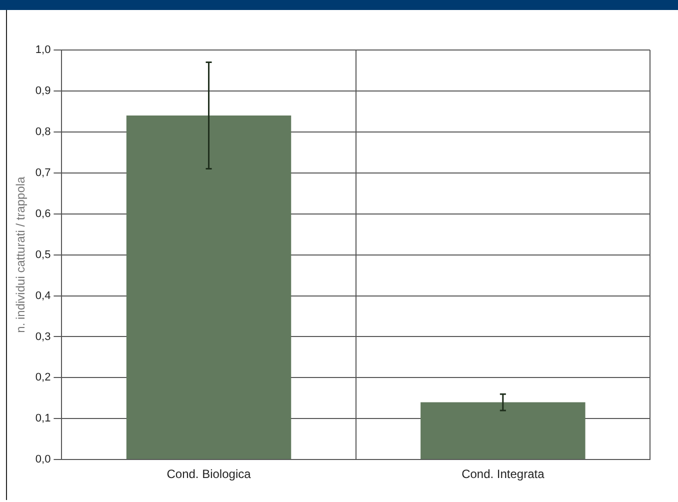 Image resolution: width=678 pixels, height=502 pixels. I want to click on y-tick-label: 1,0, so click(43, 50).